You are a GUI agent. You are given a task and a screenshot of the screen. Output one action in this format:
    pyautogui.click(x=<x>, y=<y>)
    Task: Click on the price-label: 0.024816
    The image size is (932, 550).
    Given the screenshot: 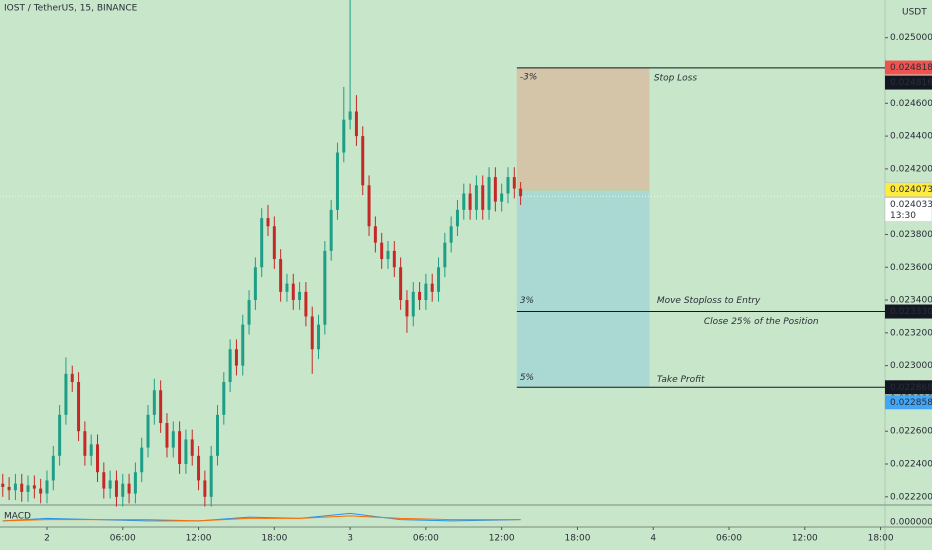 What is the action you would take?
    pyautogui.click(x=911, y=83)
    